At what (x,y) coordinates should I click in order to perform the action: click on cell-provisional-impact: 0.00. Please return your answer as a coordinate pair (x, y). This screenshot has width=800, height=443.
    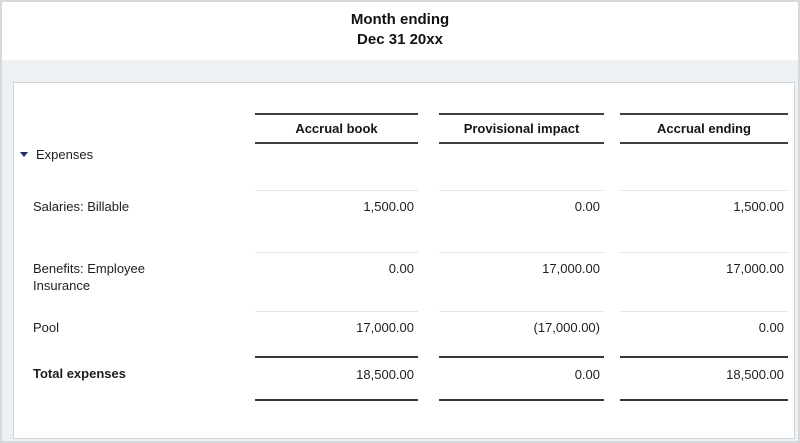
    Looking at the image, I should click on (521, 202).